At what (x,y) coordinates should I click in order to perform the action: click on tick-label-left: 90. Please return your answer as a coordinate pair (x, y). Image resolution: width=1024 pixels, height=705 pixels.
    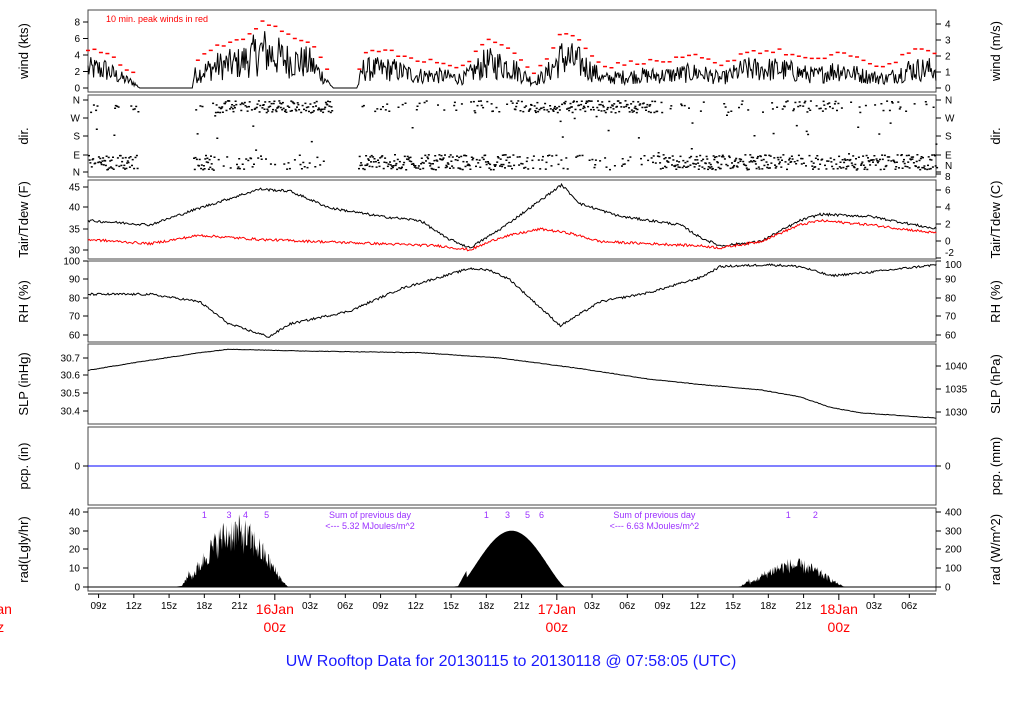
    Looking at the image, I should click on (75, 280).